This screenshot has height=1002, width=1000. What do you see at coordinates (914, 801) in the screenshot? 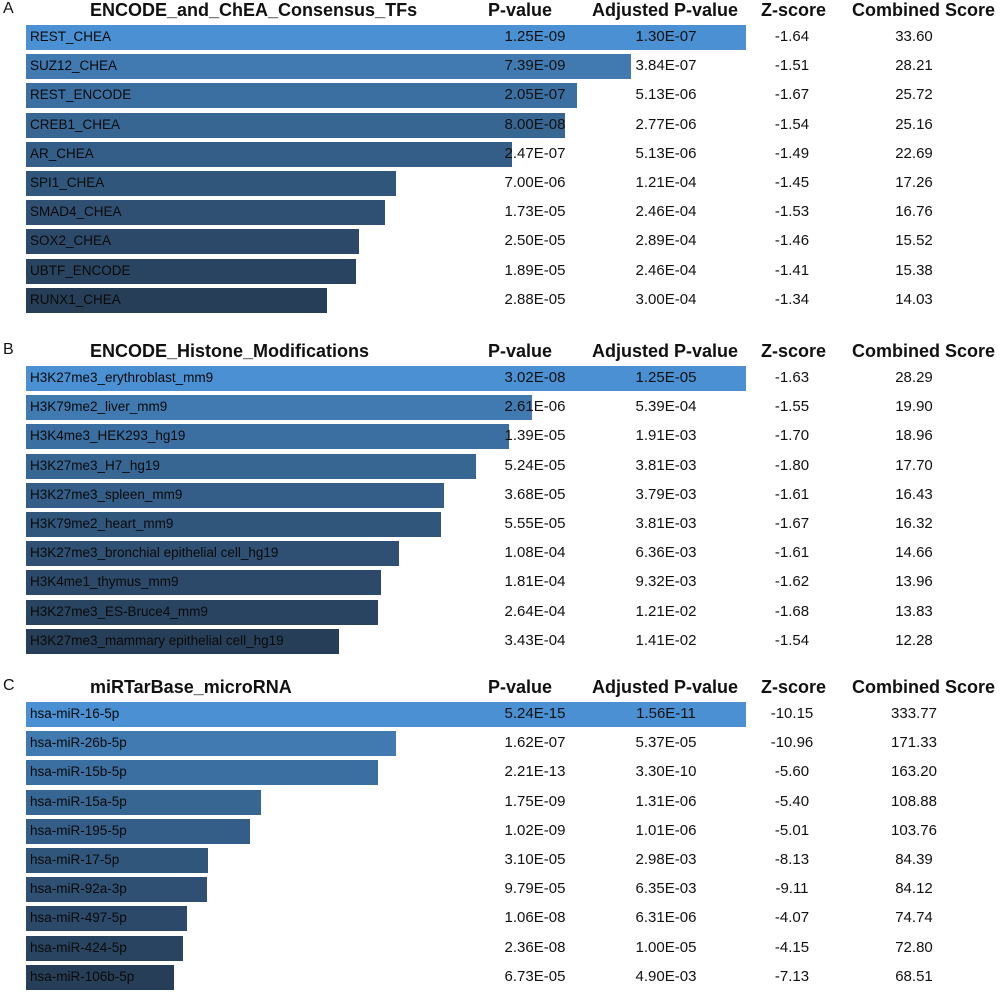
I see `combined-score-cell: 108.88` at bounding box center [914, 801].